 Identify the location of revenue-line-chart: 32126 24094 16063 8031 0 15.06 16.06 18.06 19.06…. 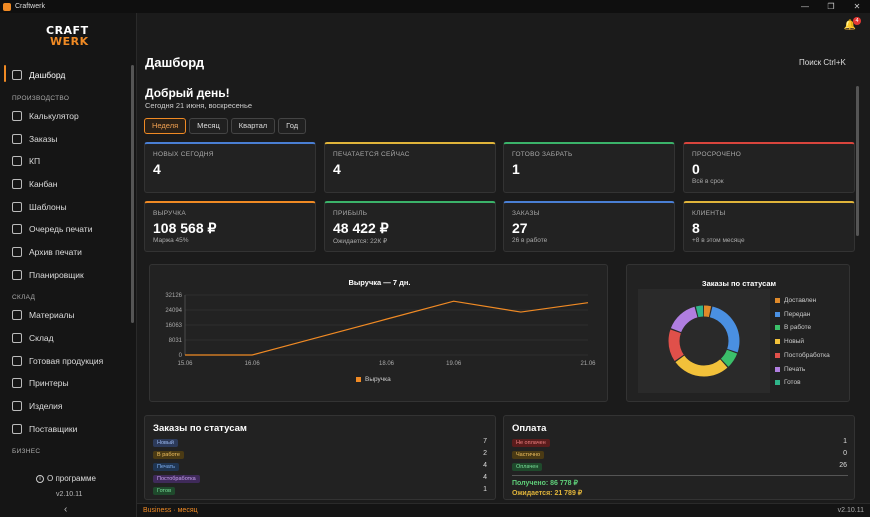
(380, 330).